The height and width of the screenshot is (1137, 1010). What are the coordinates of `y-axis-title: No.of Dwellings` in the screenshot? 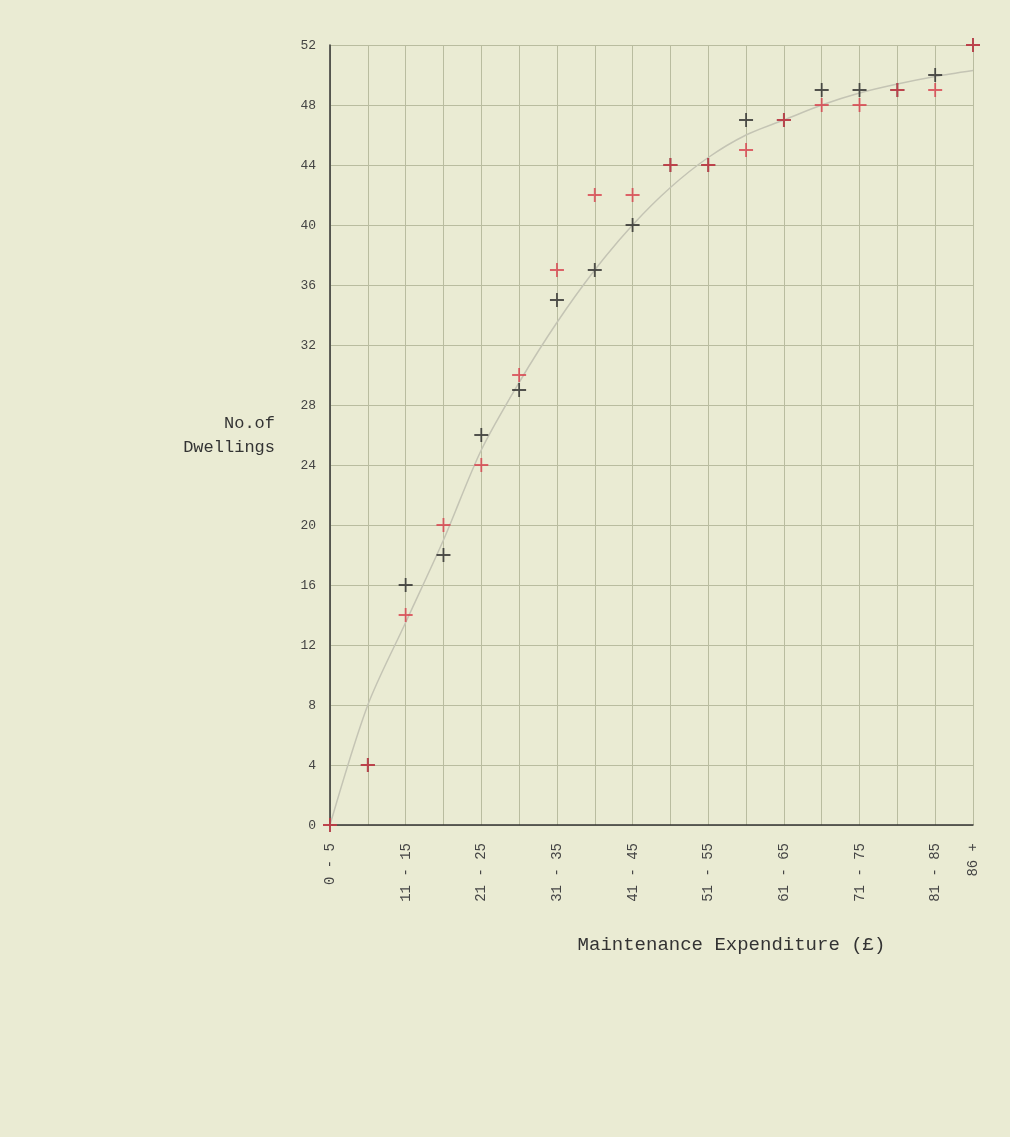 It's located at (229, 435).